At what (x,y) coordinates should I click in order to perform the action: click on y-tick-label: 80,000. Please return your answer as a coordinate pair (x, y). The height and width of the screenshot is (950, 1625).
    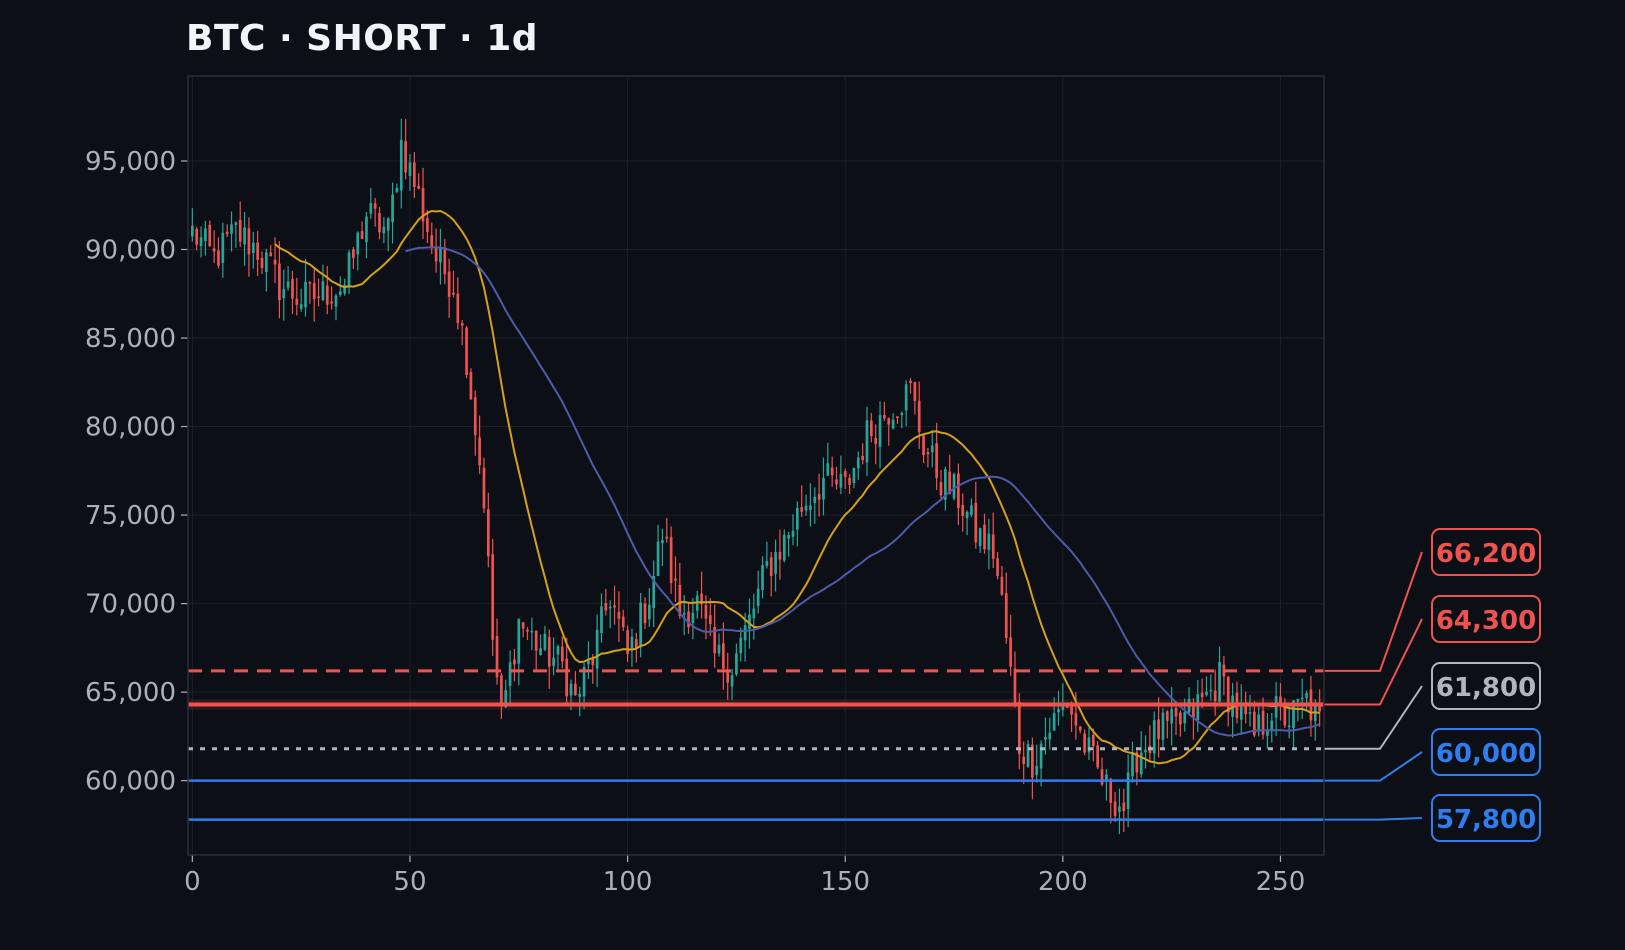
    Looking at the image, I should click on (130, 428).